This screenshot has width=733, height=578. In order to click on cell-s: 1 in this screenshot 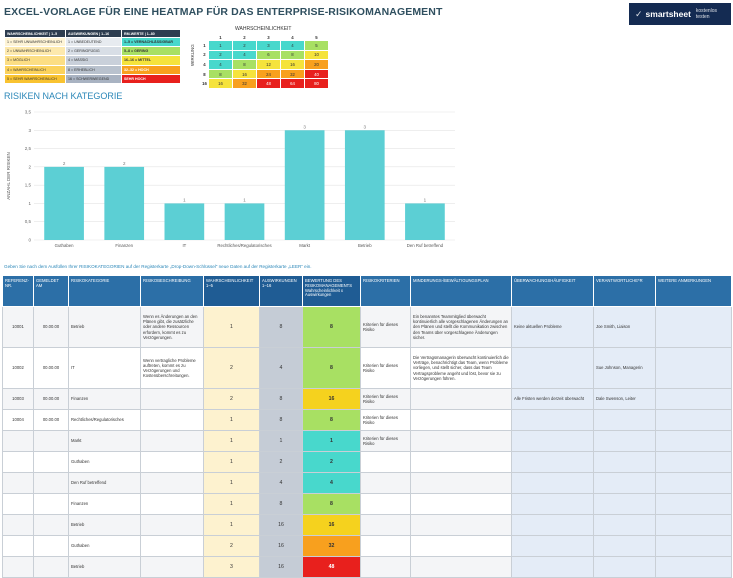, I will do `click(331, 441)`.